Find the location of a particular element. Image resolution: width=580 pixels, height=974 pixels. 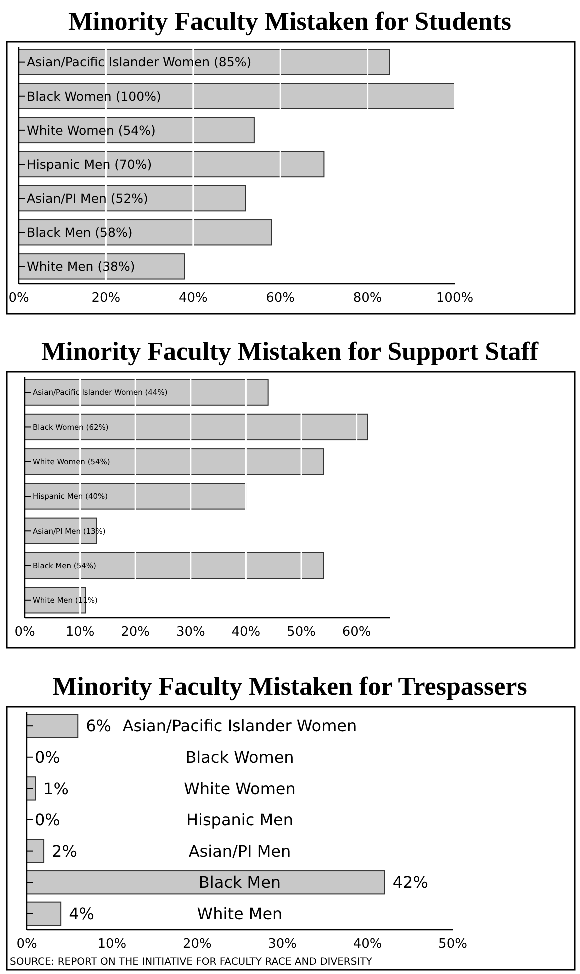

chart-title: Minority Faculty Mistaken for Students is located at coordinates (290, 21).